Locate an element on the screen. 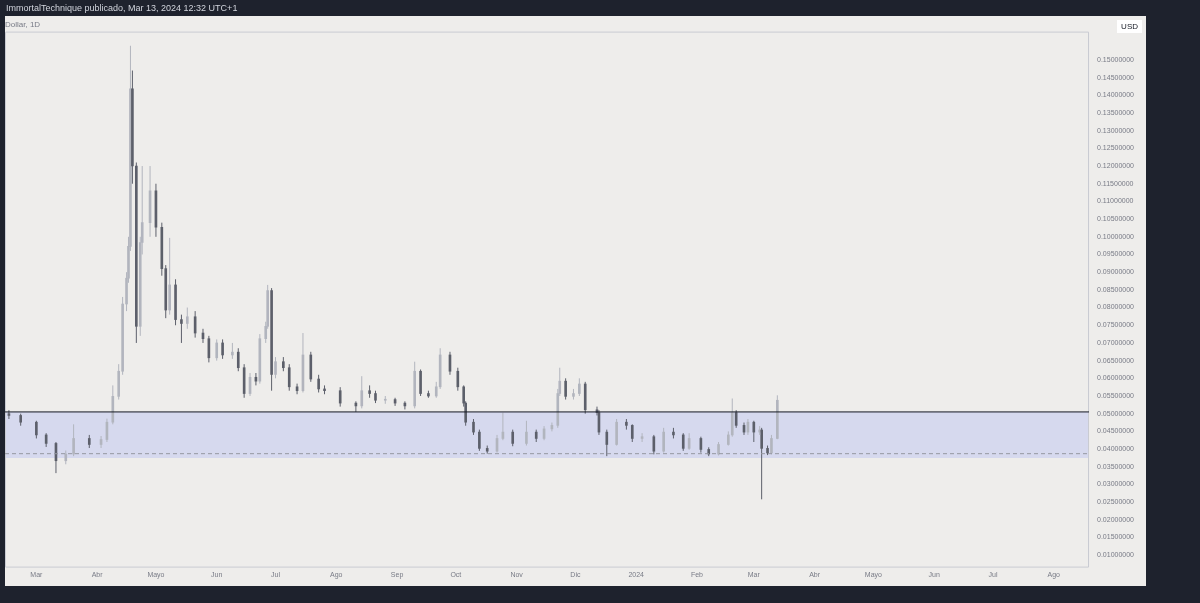  chart-title: Dollar, 1D is located at coordinates (23, 24).